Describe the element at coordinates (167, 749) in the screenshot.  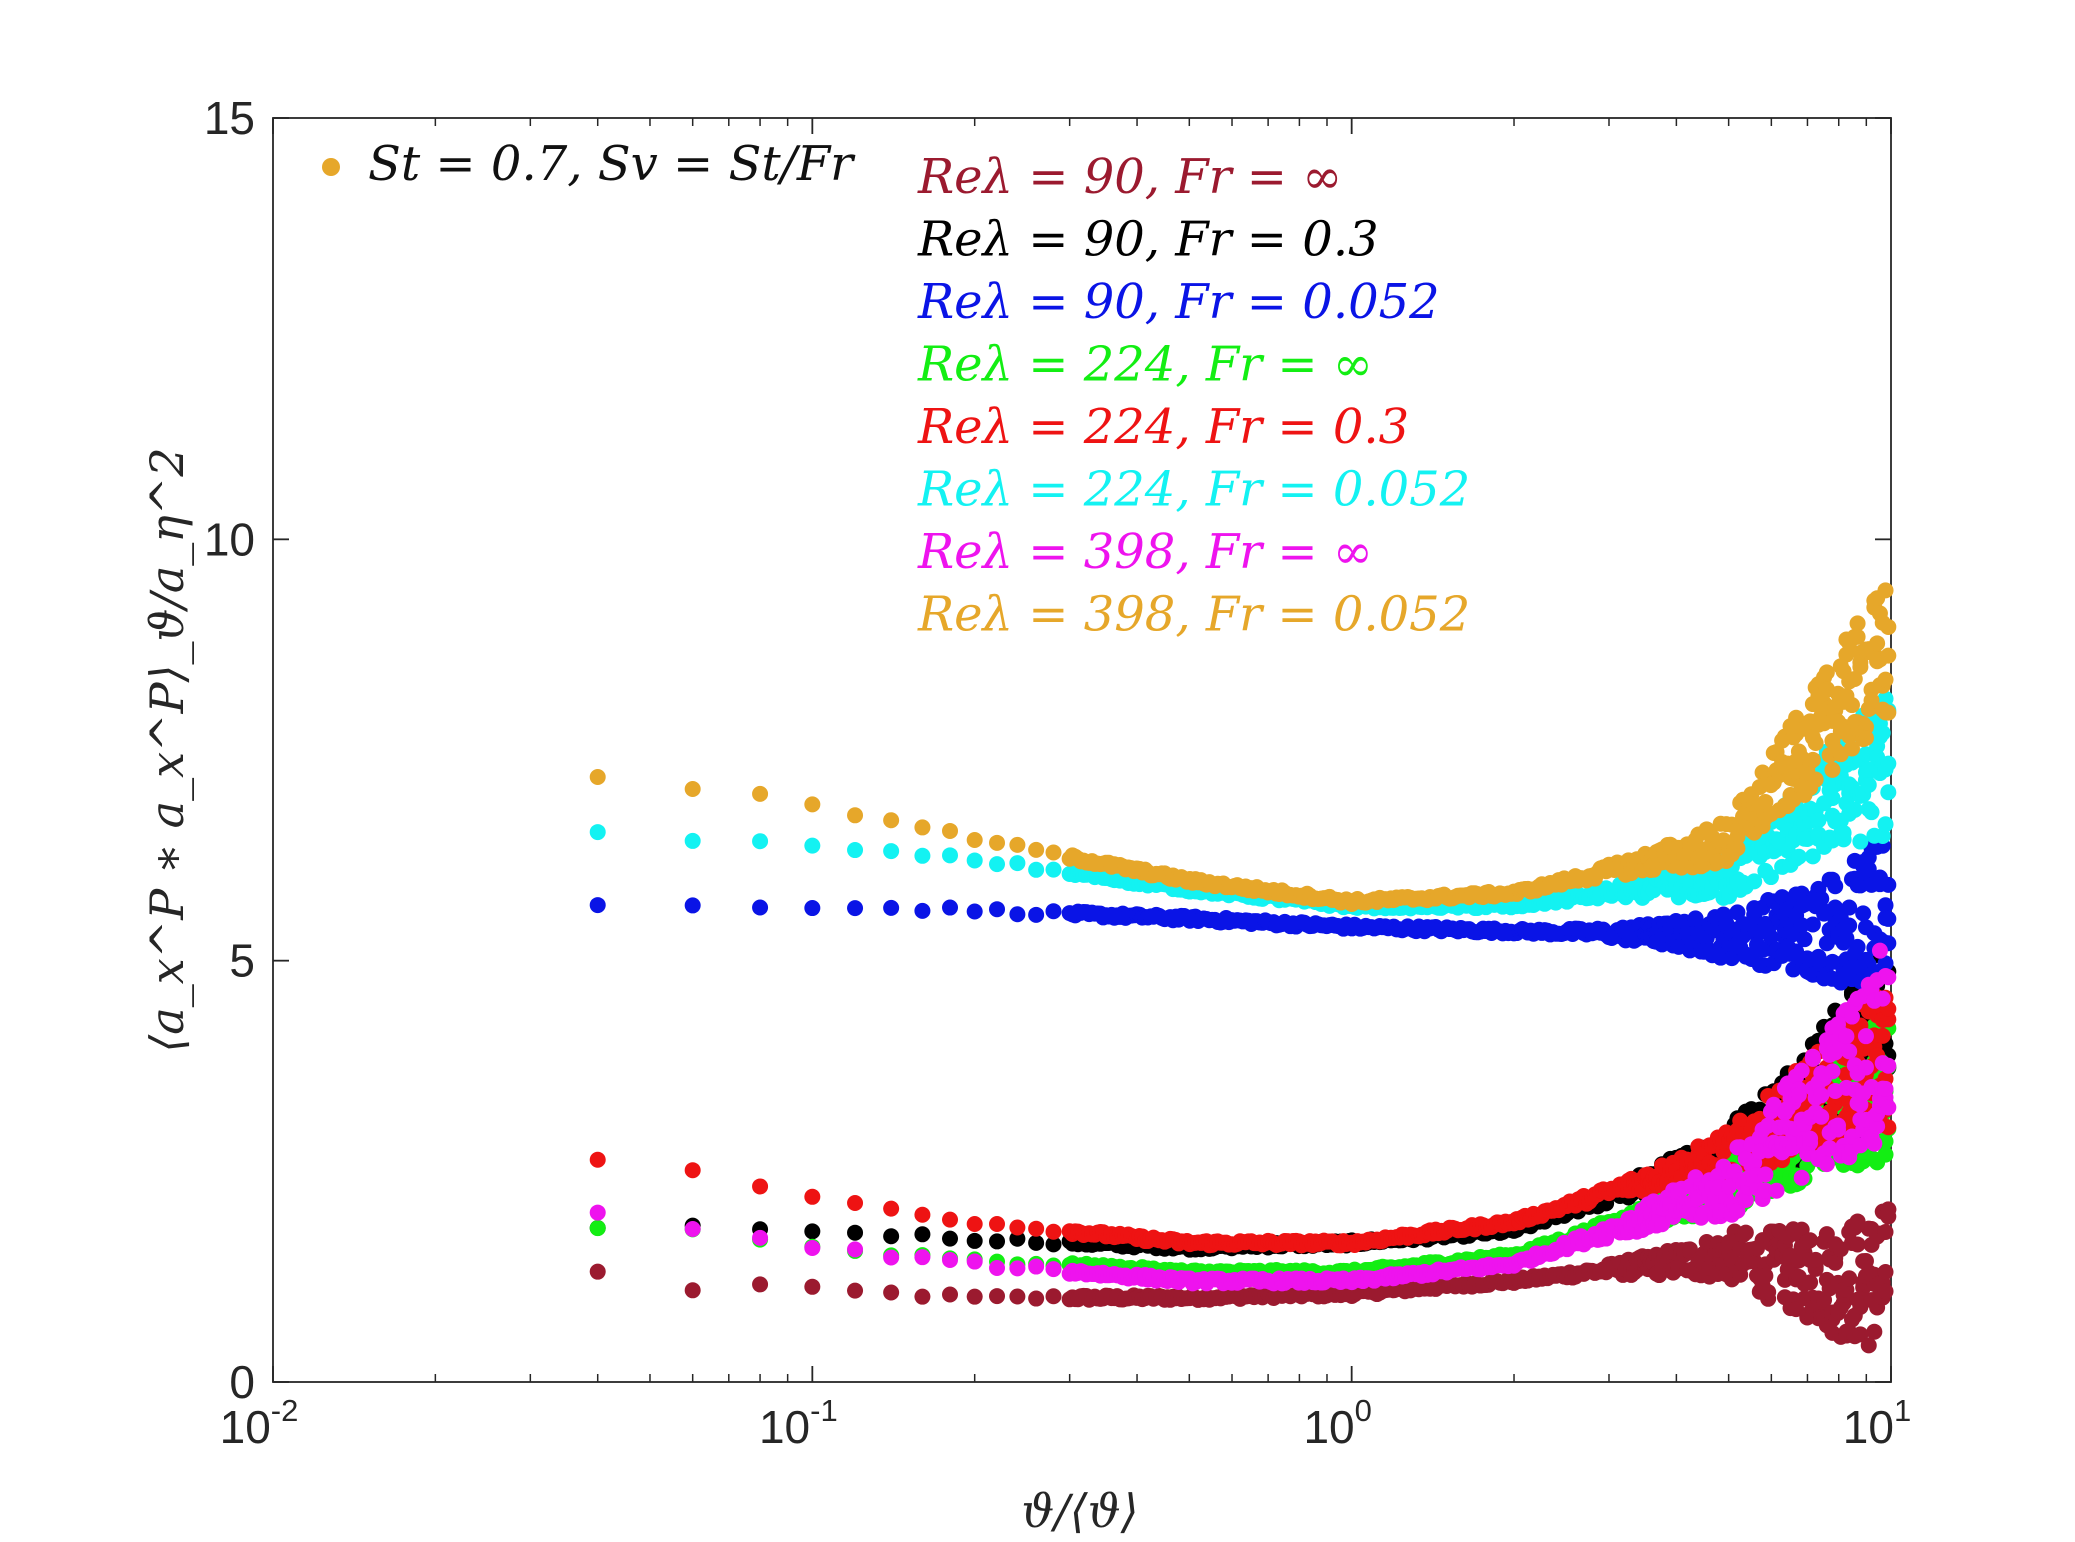
I see `y-axis-label: ⟨a_x^P ∗ a_x^P⟩_ϑ/a_η^2` at that location.